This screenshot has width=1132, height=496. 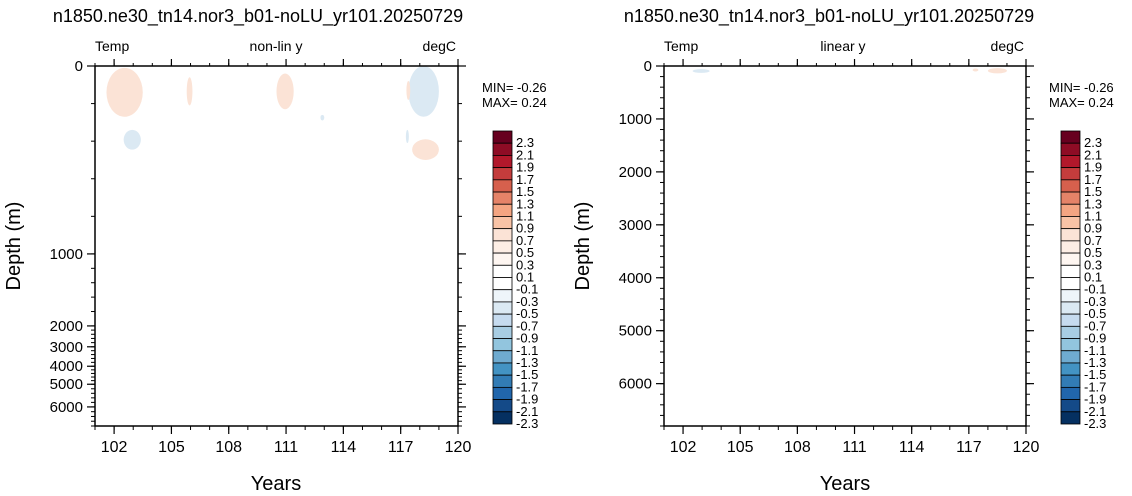 I want to click on x-tick-label: 102, so click(x=114, y=447).